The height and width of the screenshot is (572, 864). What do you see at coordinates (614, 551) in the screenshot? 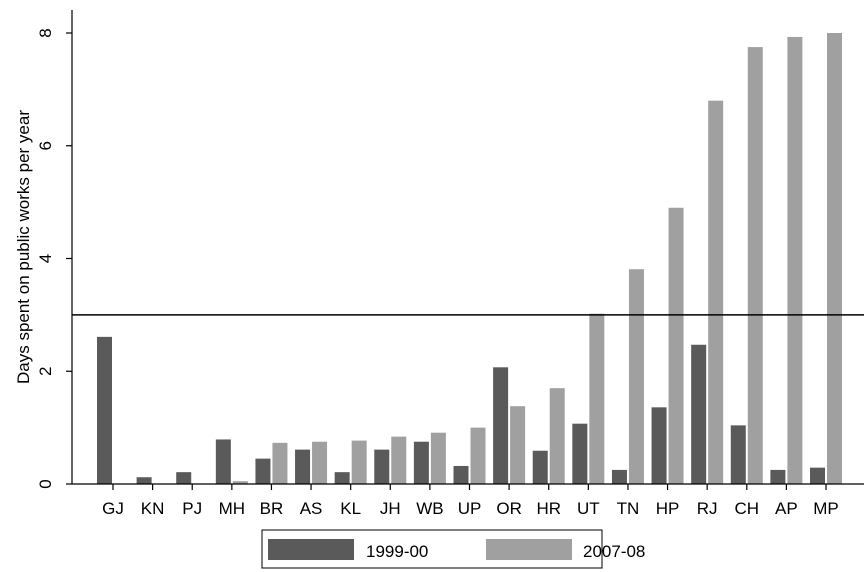
I see `legend-label-2007-08: 2007-08` at bounding box center [614, 551].